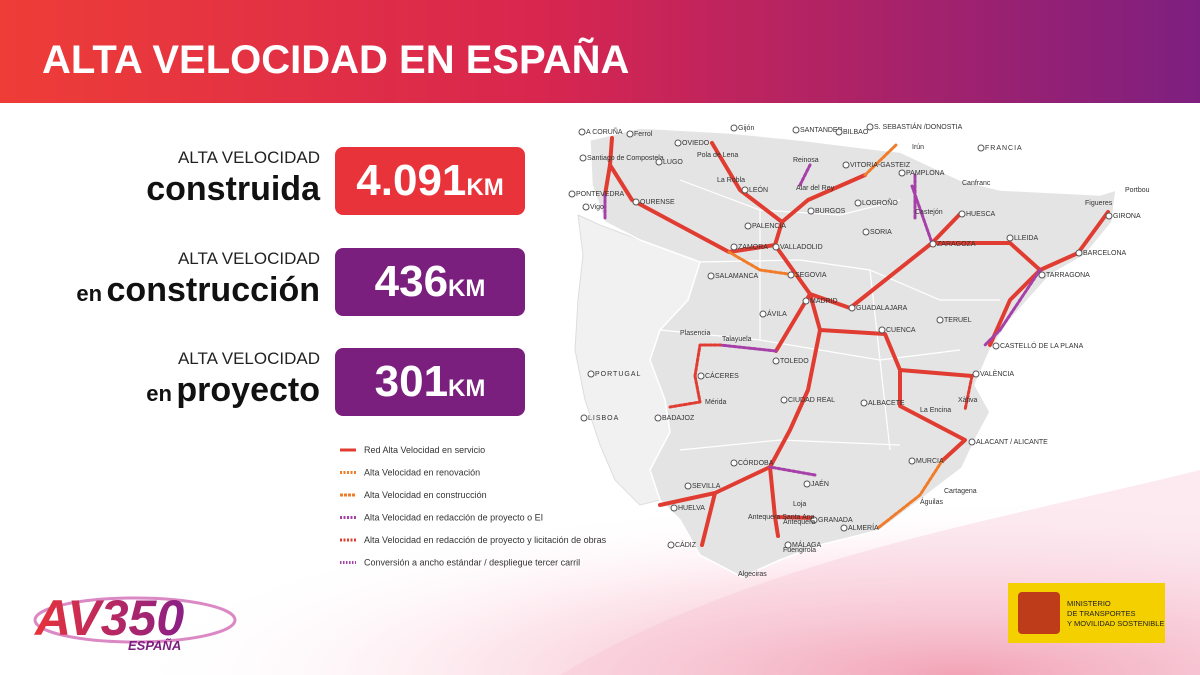 The width and height of the screenshot is (1200, 675). Describe the element at coordinates (604, 131) in the screenshot. I see `map-label: A CORUÑA` at that location.